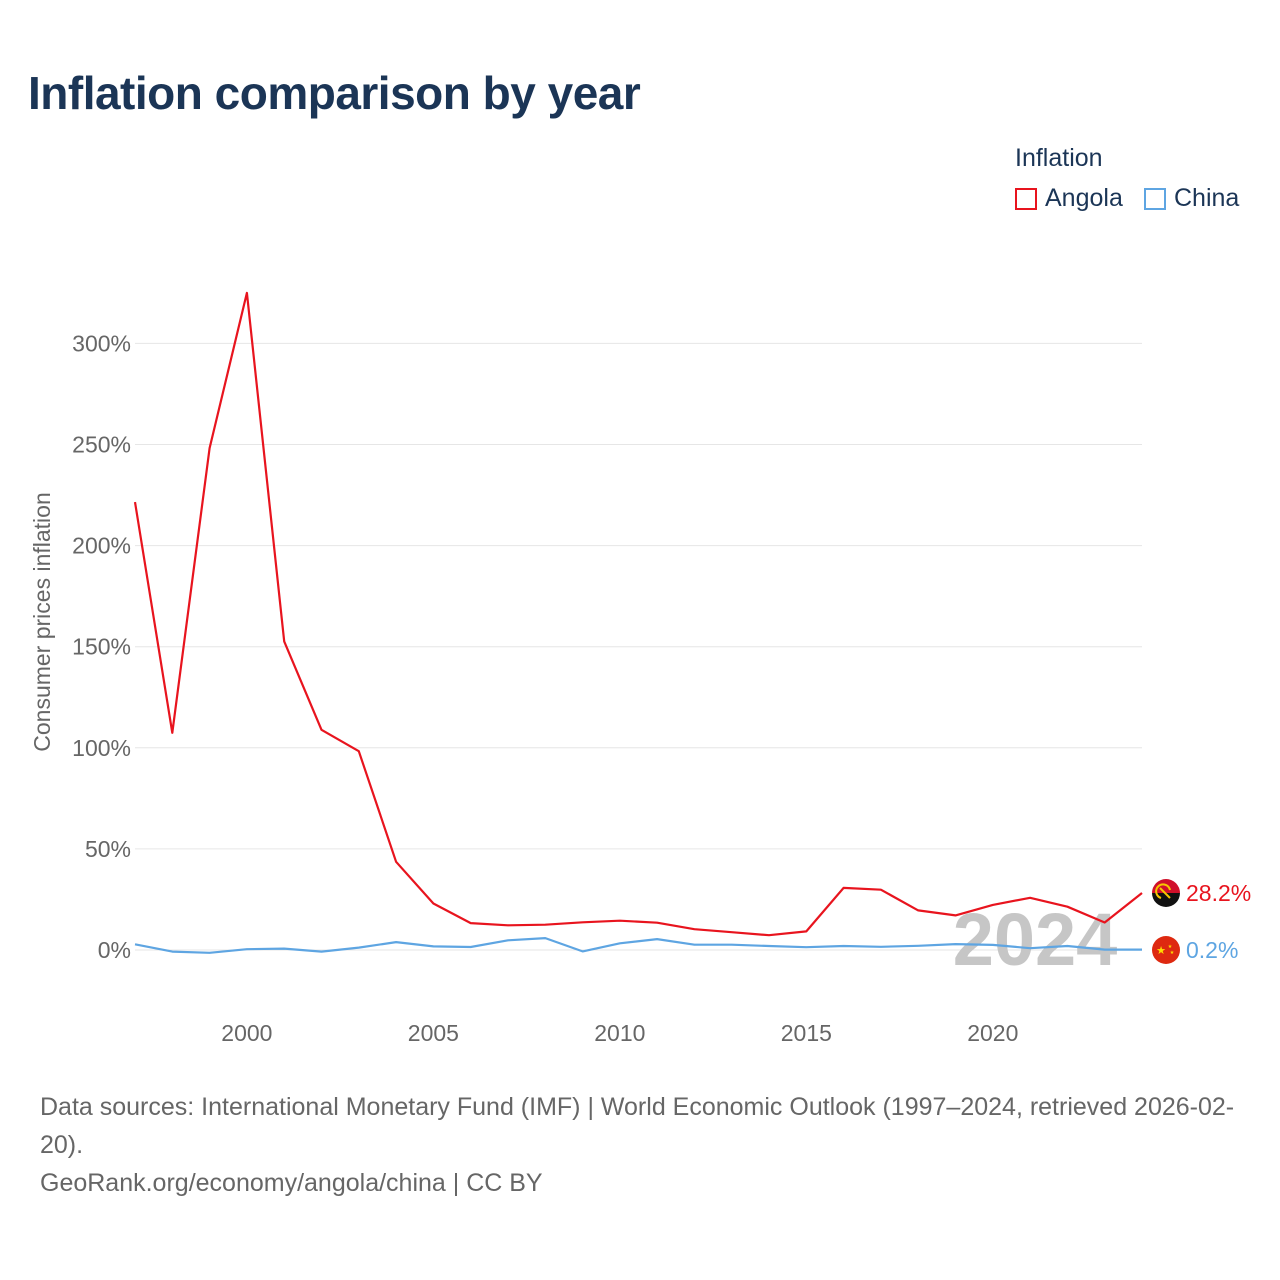 The image size is (1280, 1280). Describe the element at coordinates (638, 945) in the screenshot. I see `series-line-china` at that location.